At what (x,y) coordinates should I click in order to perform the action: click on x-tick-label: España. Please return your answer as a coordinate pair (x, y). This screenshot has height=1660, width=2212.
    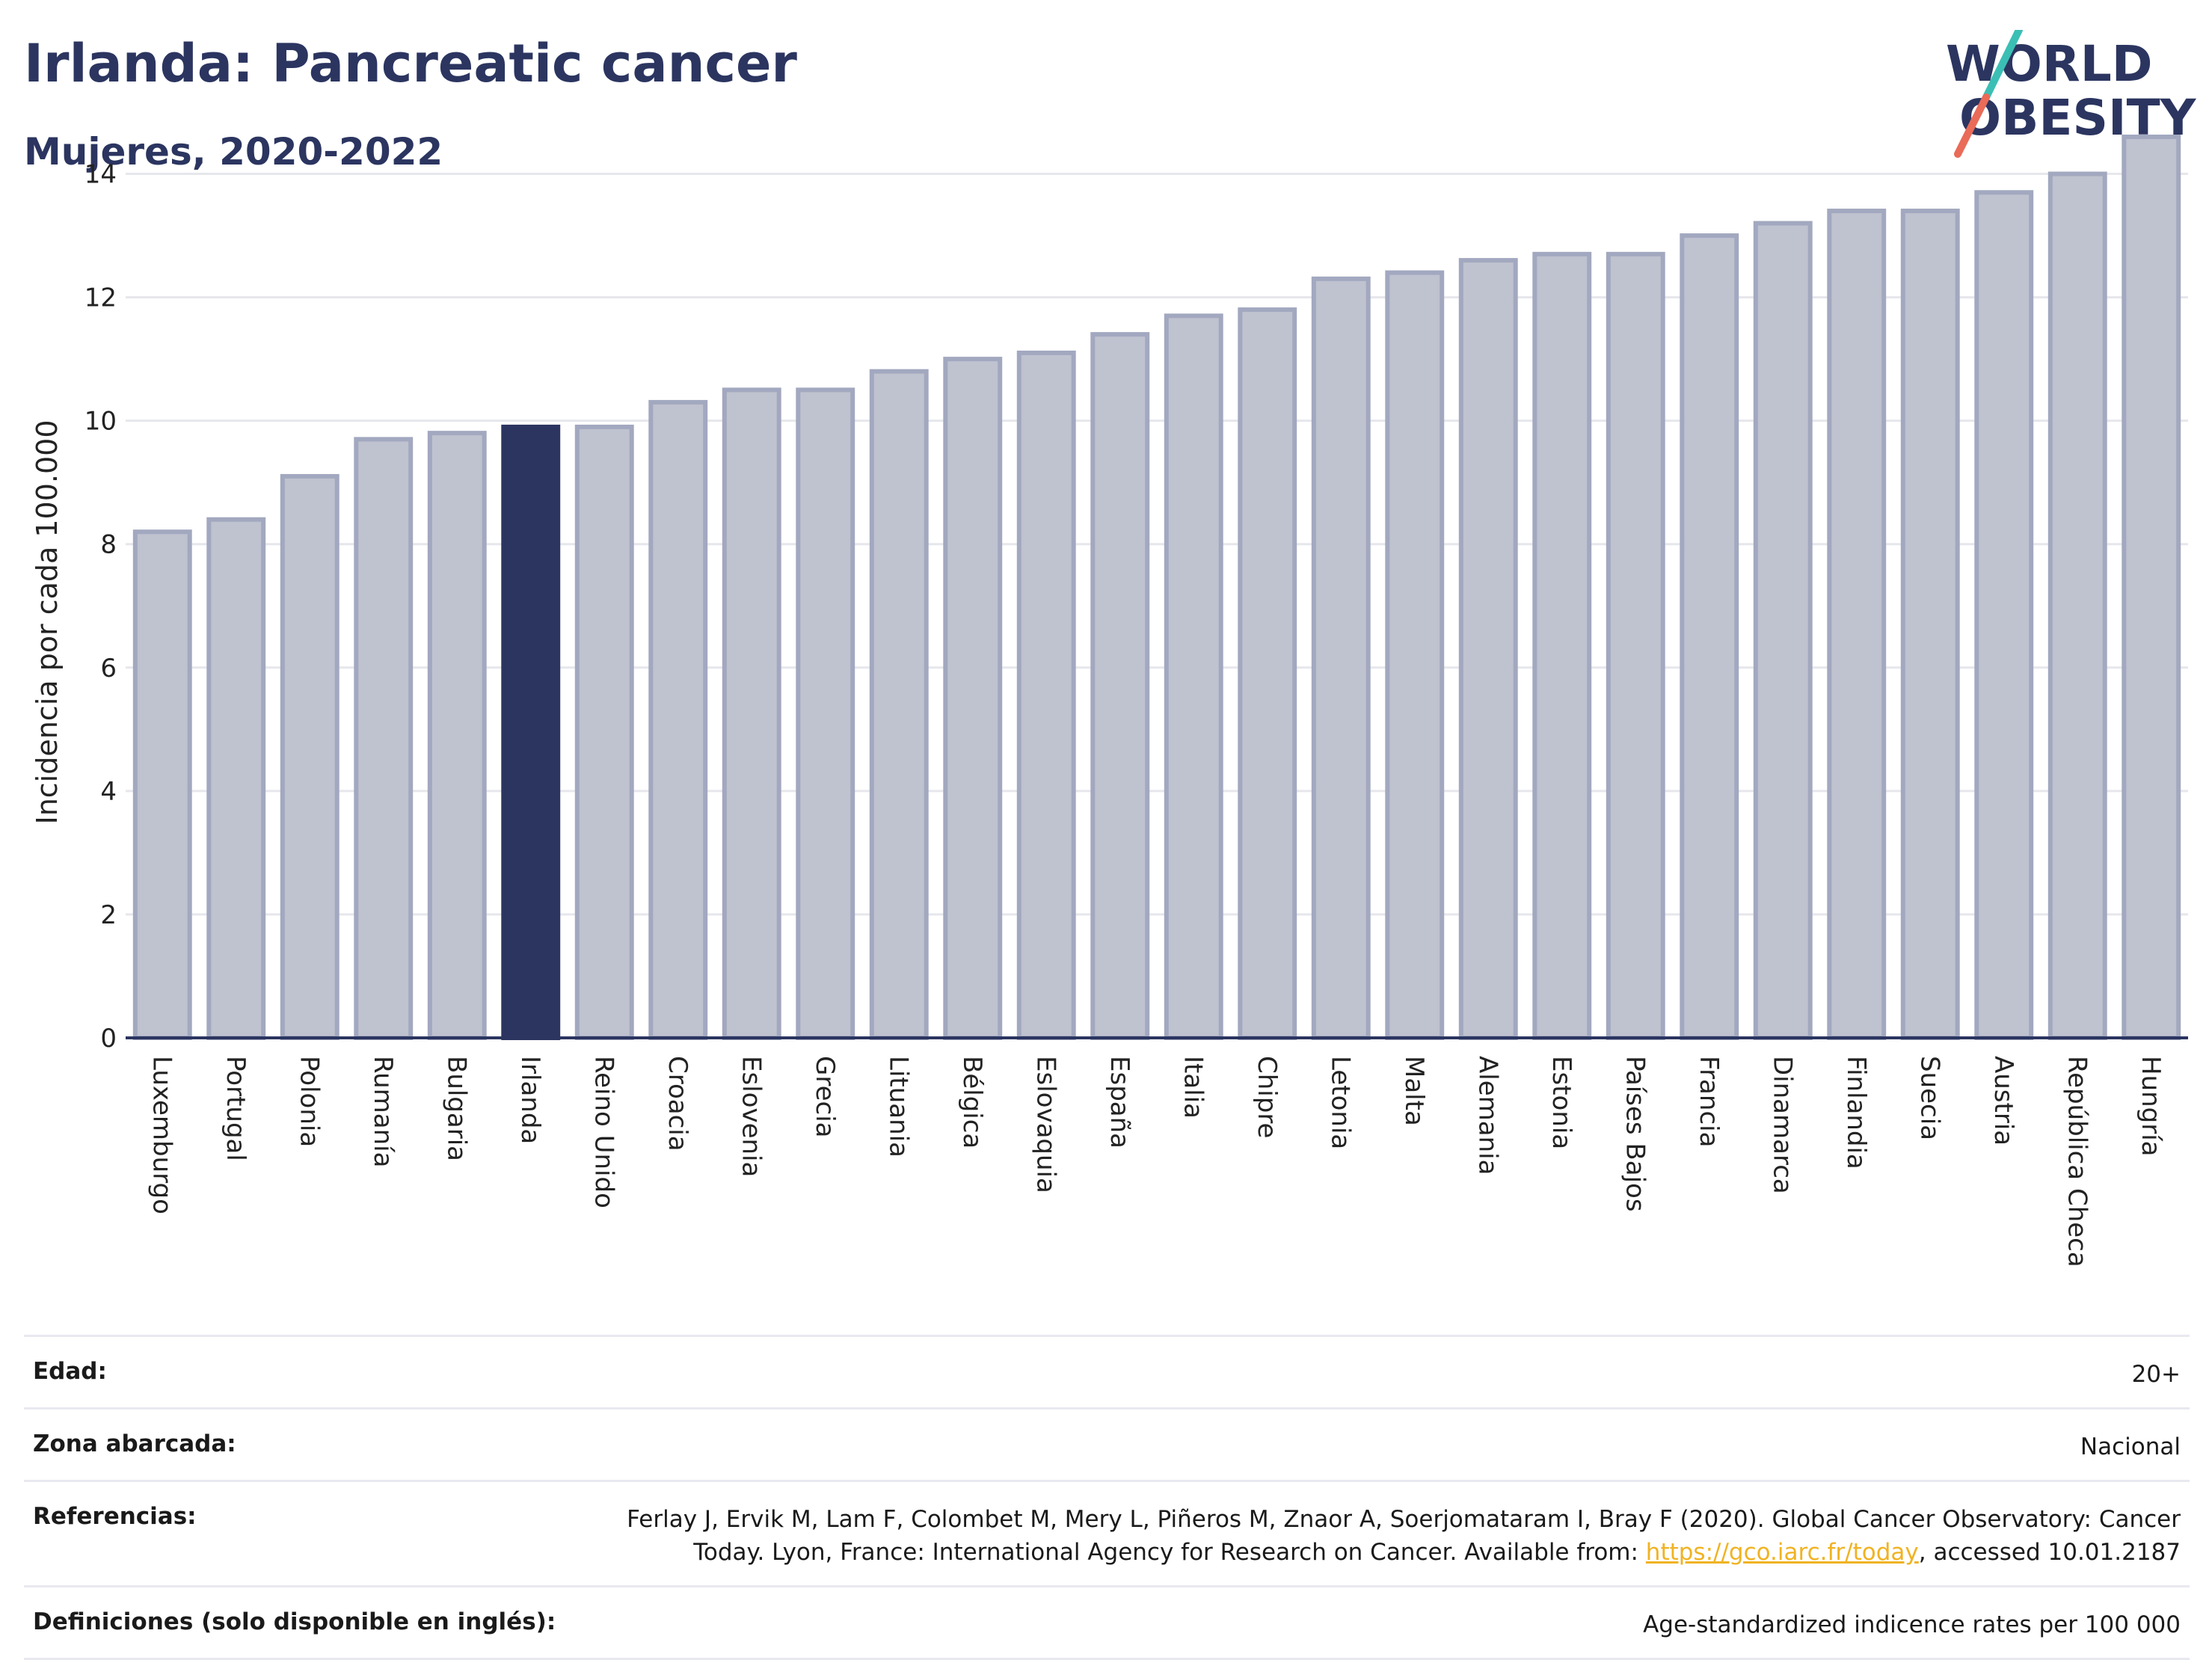
    Looking at the image, I should click on (1119, 1102).